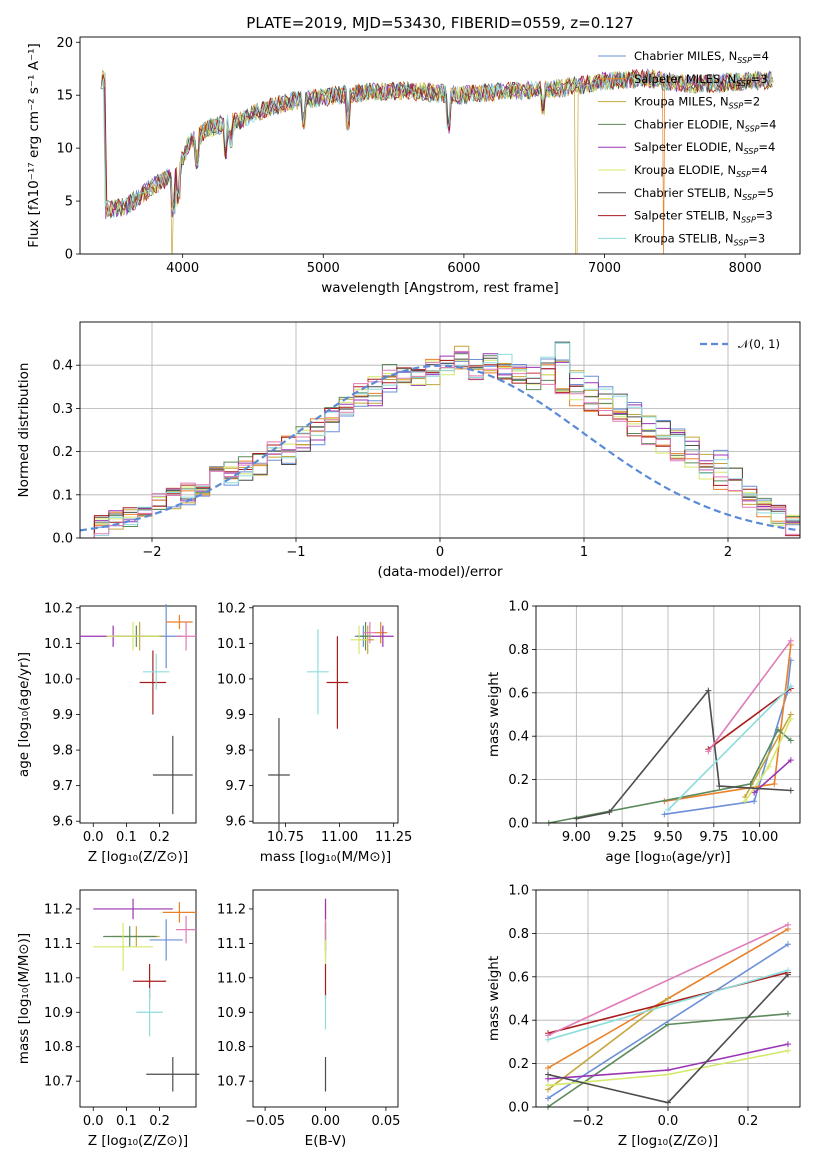 This screenshot has width=819, height=1170. I want to click on spectra-lines, so click(437, 161).